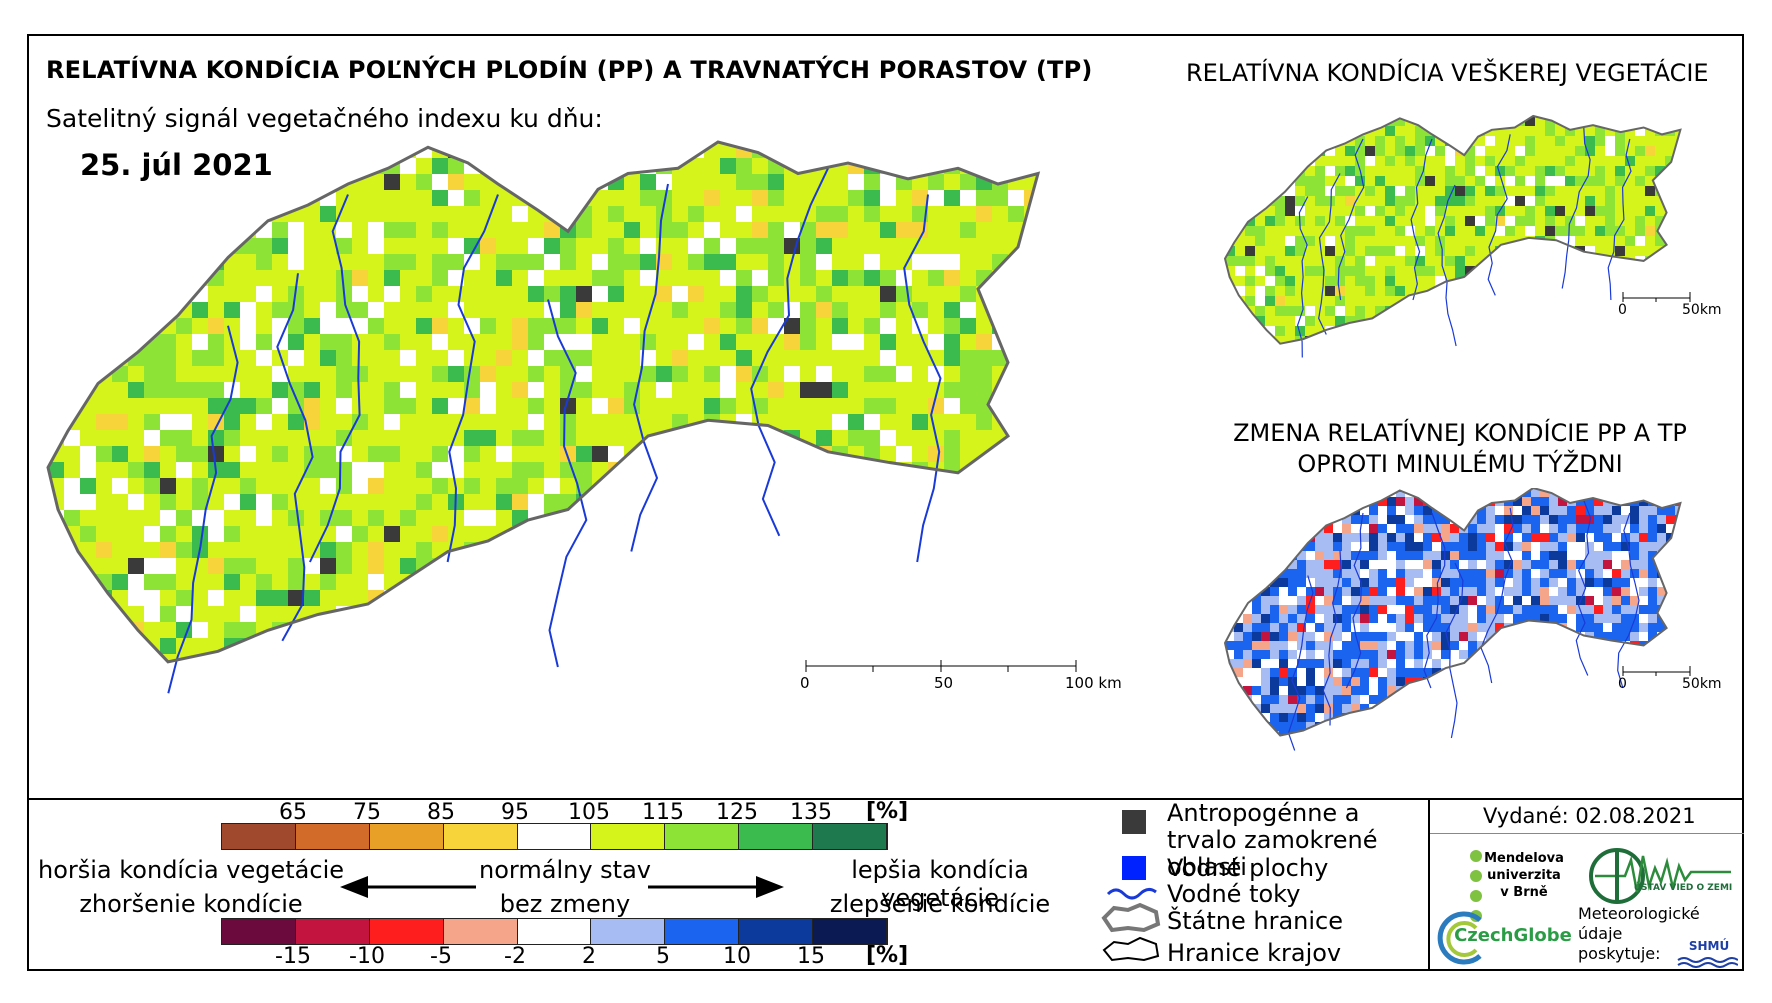 This screenshot has width=1772, height=1003. I want to click on vegetation-scale-bar, so click(1656, 297).